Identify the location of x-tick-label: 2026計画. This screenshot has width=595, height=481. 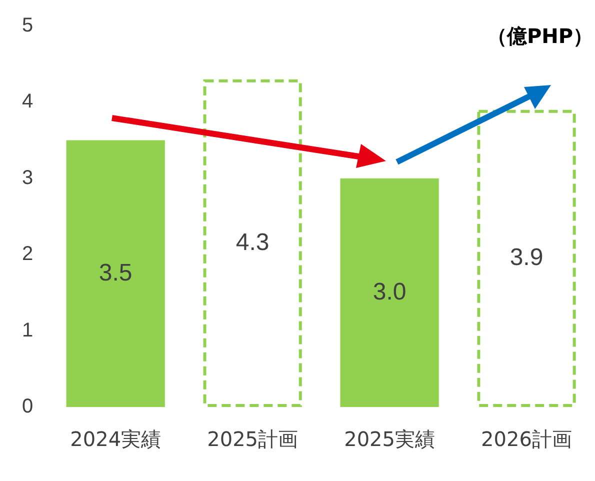
(526, 439).